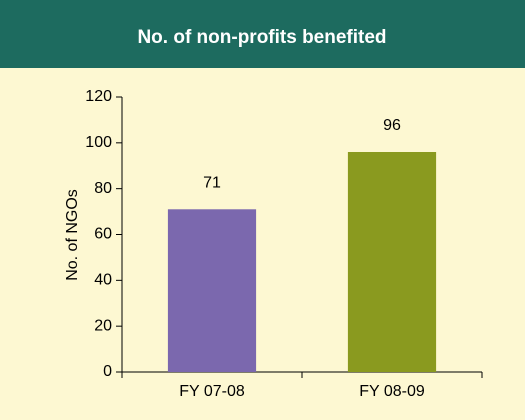 The height and width of the screenshot is (420, 525). I want to click on y-tick-label: 120, so click(98, 96).